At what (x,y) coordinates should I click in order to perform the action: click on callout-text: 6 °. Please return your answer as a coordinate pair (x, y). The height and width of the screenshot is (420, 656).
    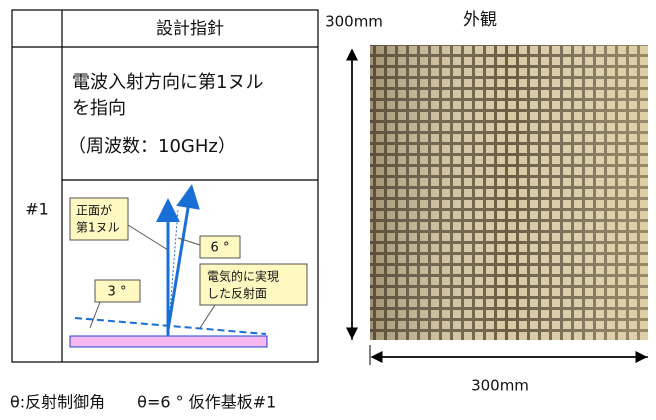
    Looking at the image, I should click on (220, 248).